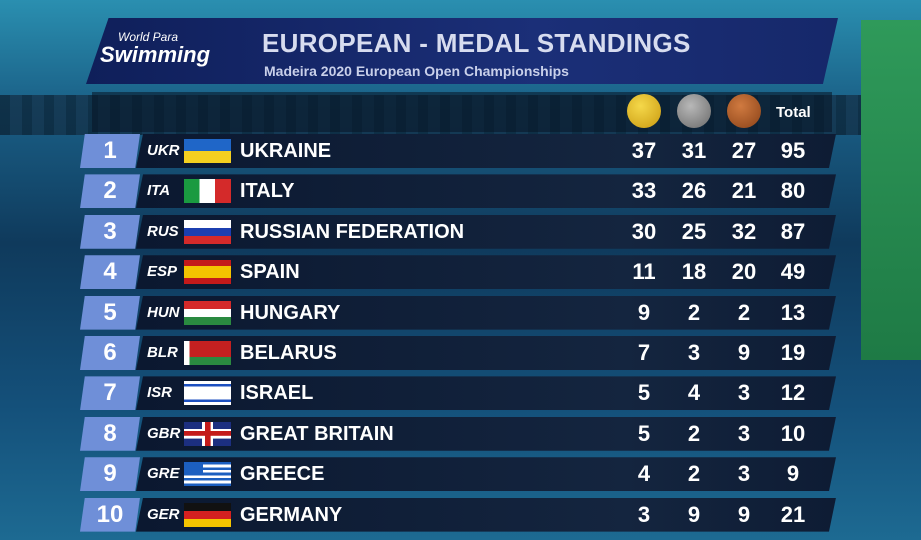  I want to click on subtitle: Madeira 2020 European Open Championships, so click(416, 71).